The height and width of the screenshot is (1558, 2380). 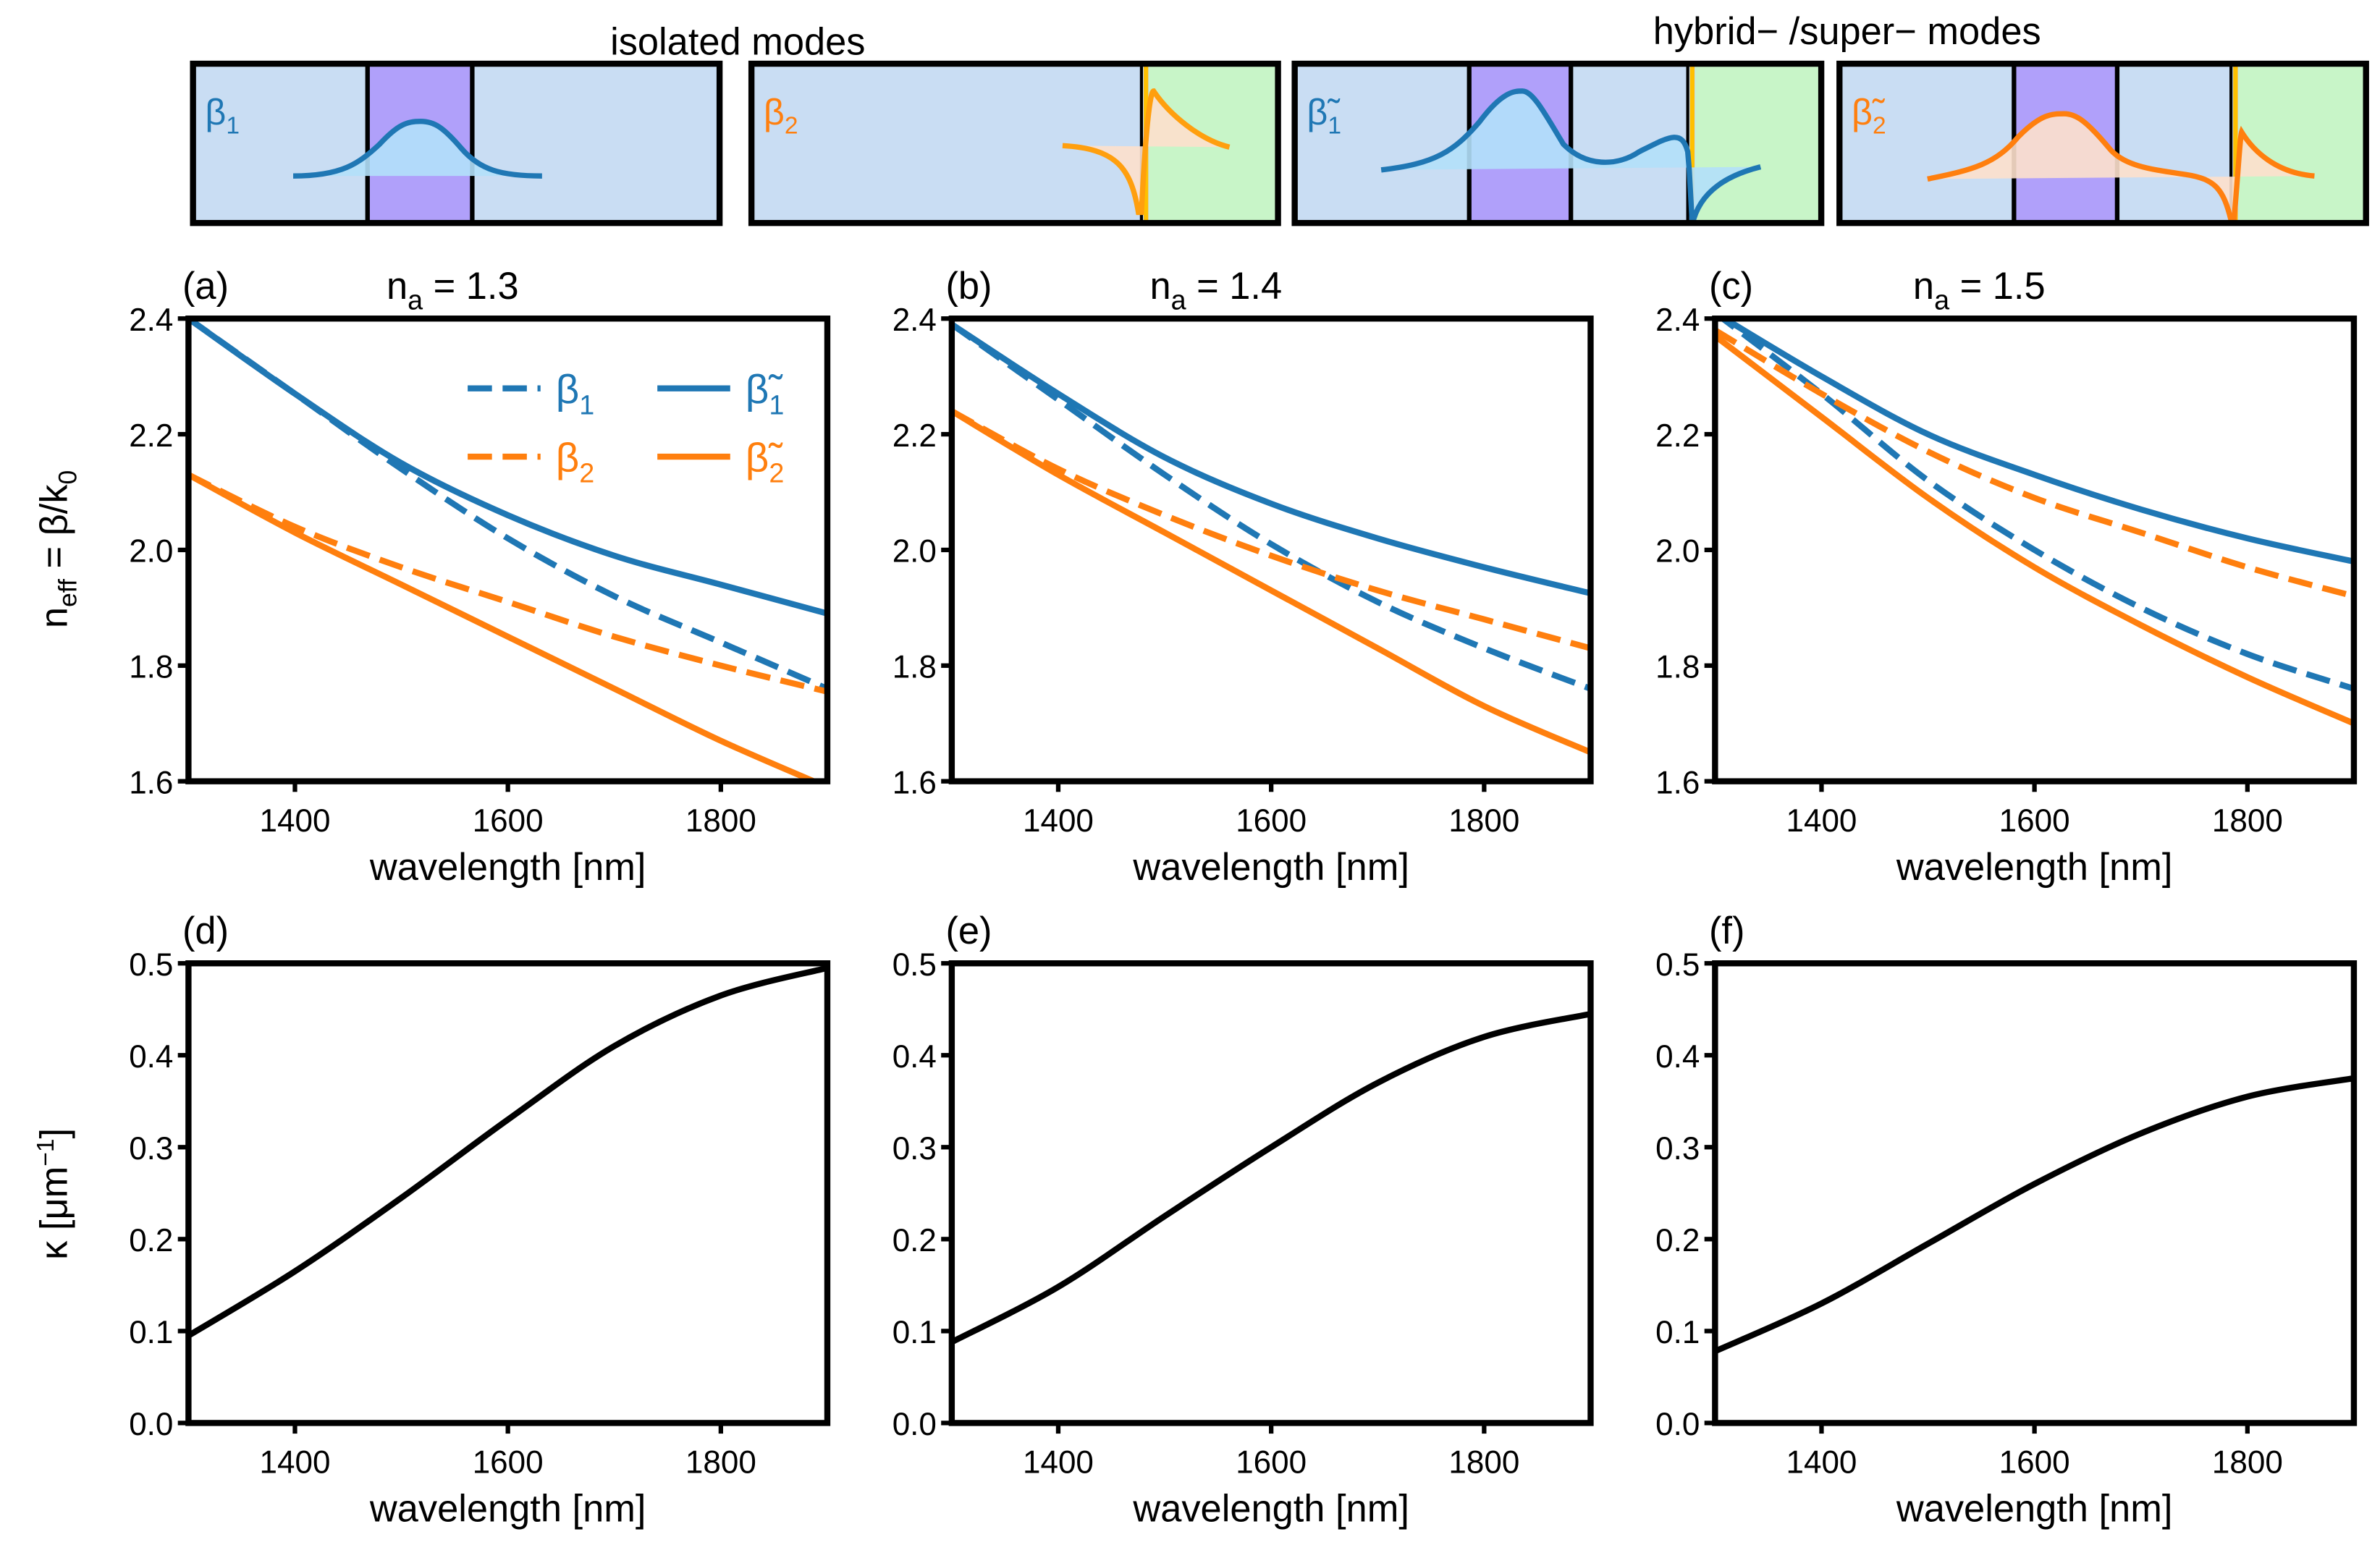 What do you see at coordinates (453, 291) in the screenshot?
I see `panel-title: na = 1.3` at bounding box center [453, 291].